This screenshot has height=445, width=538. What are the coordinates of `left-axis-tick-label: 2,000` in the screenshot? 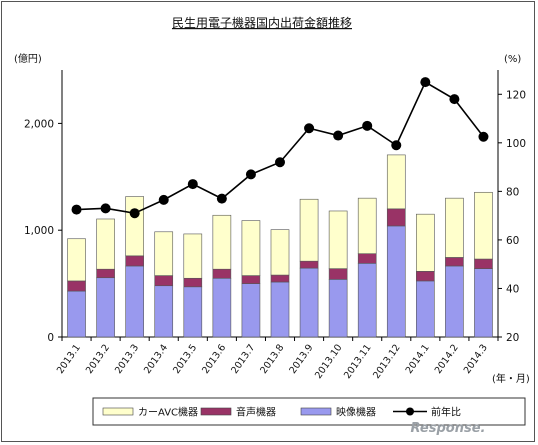 It's located at (39, 124).